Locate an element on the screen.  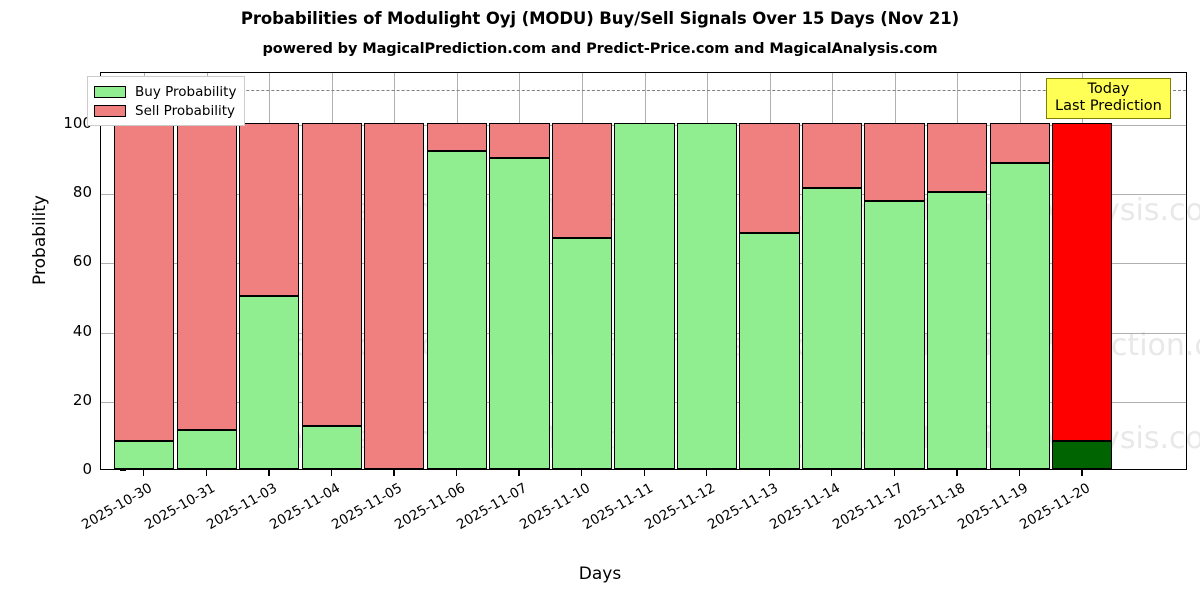
y-axis-tick-label: 40 is located at coordinates (82, 330).